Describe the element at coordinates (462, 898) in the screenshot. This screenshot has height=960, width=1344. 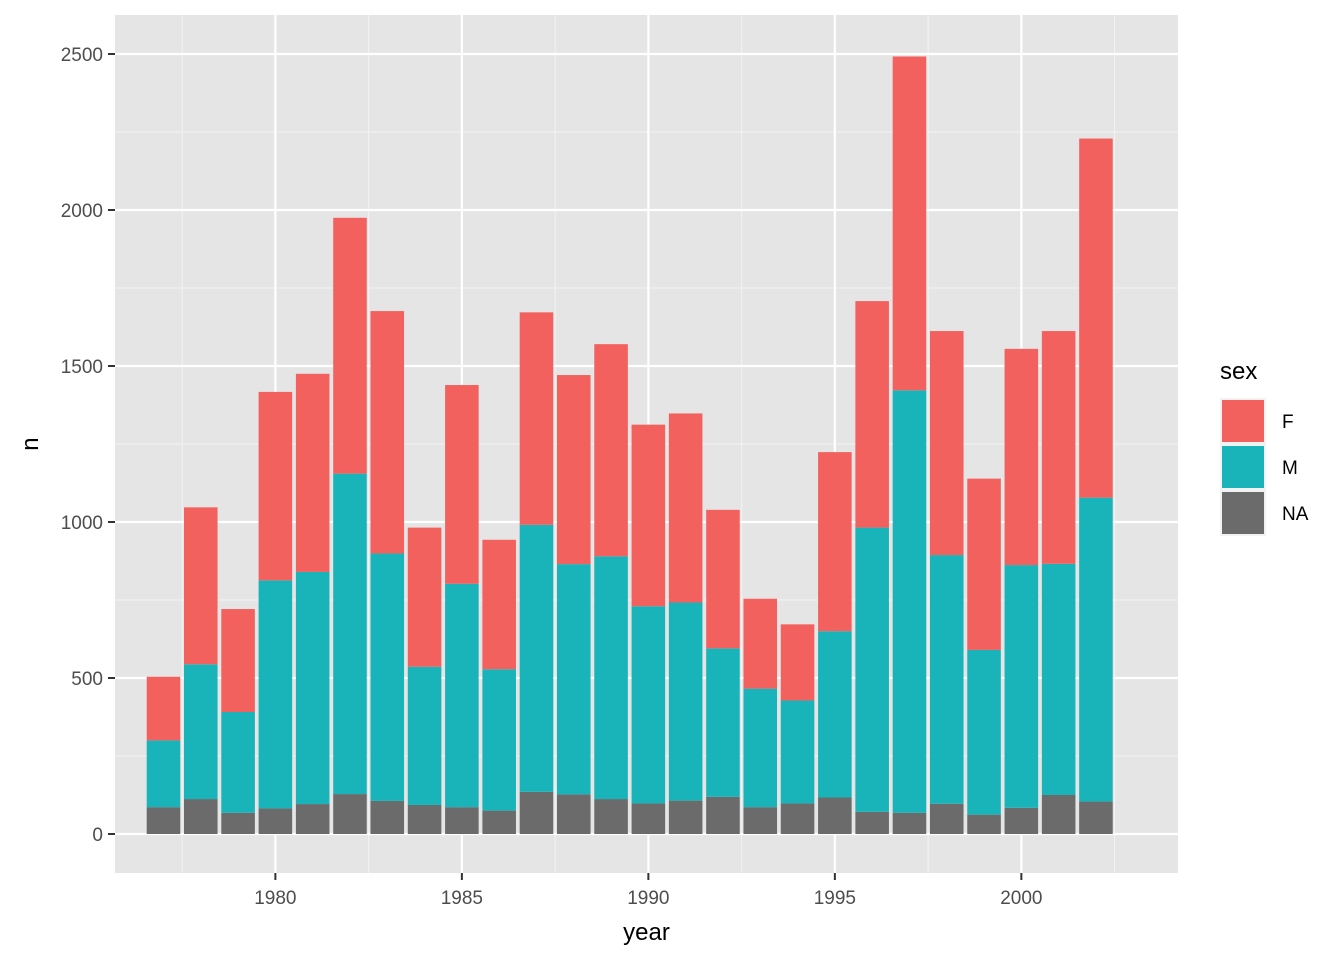
I see `x-tick-label: 1985` at that location.